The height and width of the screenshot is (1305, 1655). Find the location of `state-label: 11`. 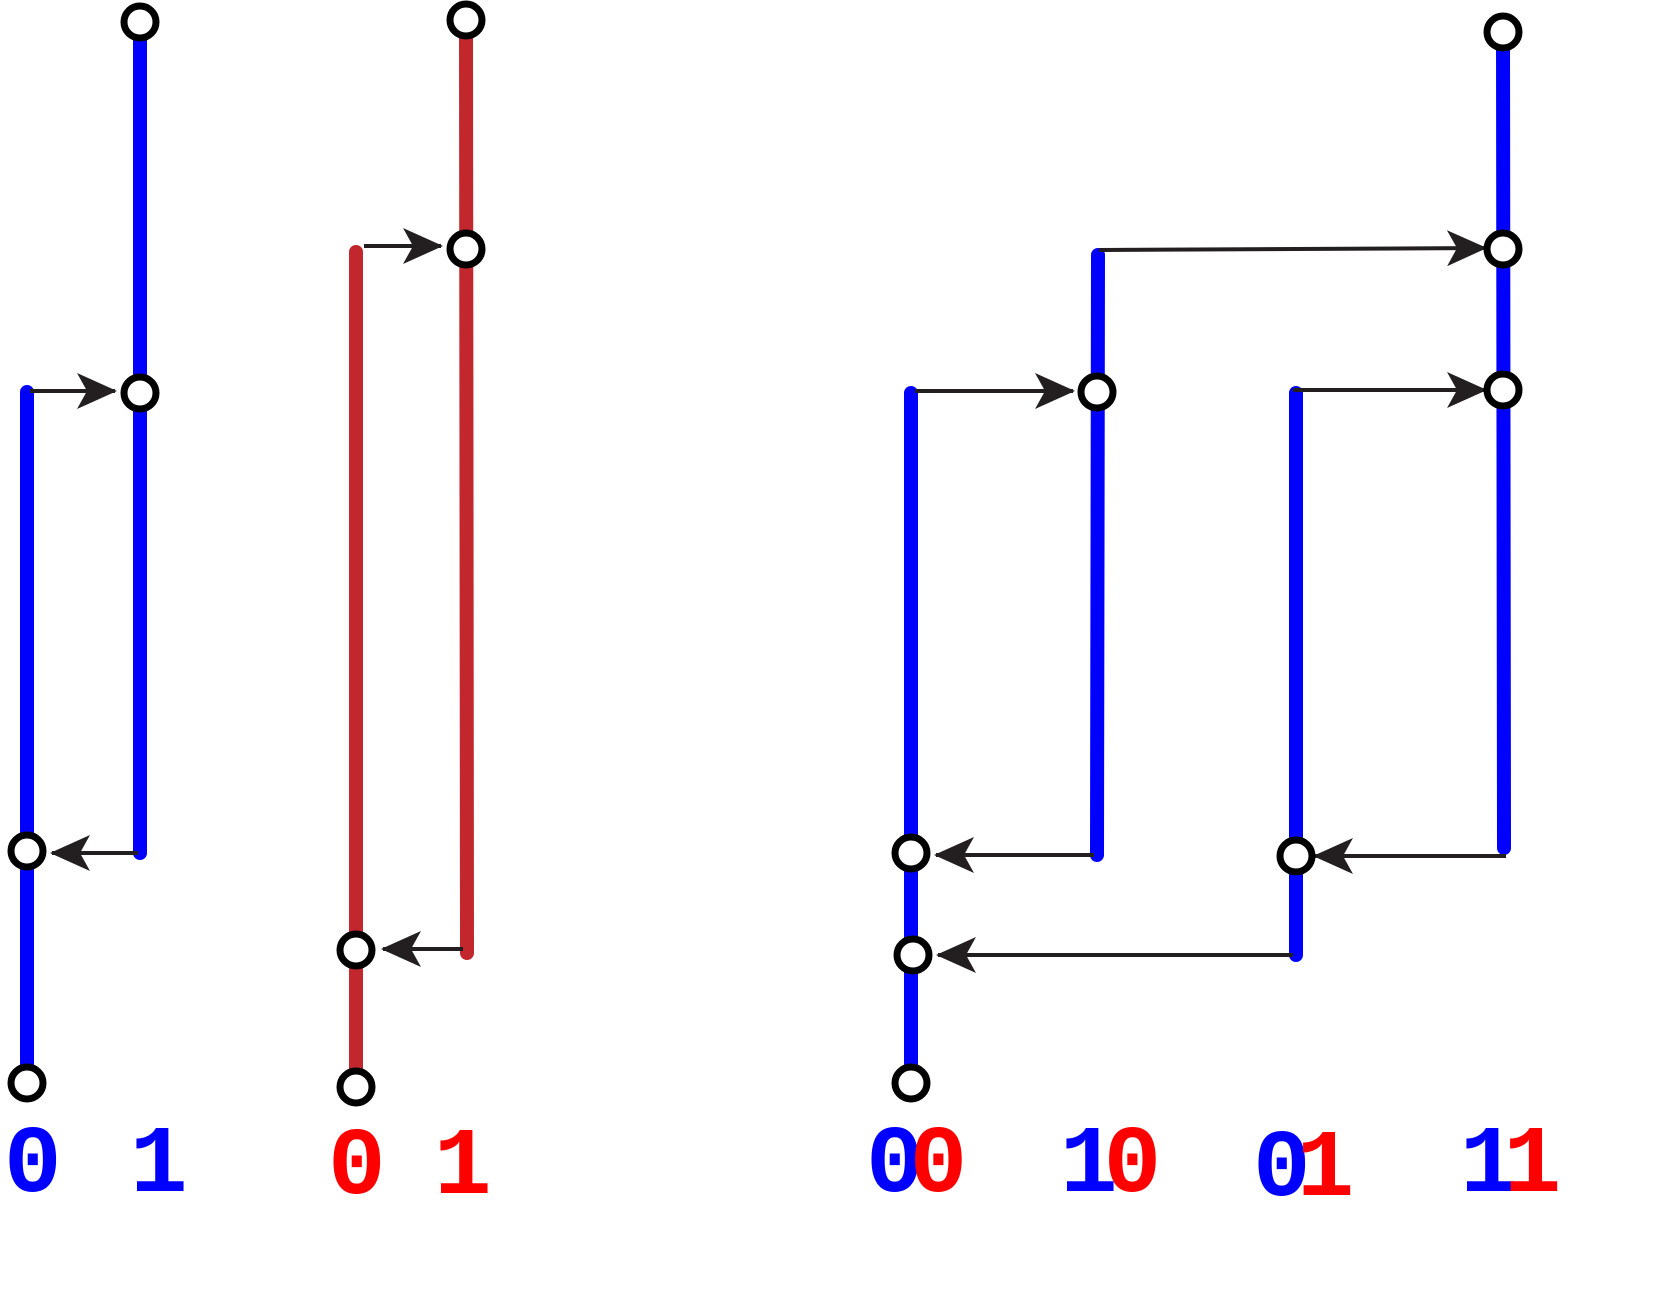

state-label: 11 is located at coordinates (1510, 1165).